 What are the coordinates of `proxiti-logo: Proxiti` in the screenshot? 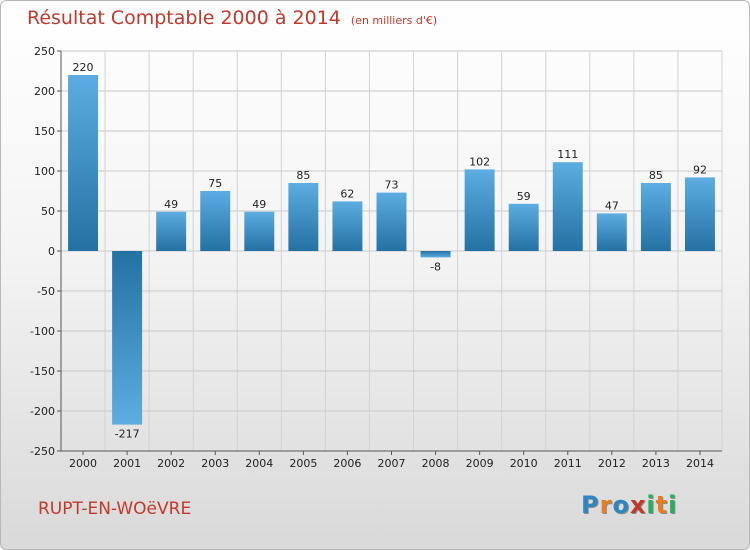 It's located at (629, 505).